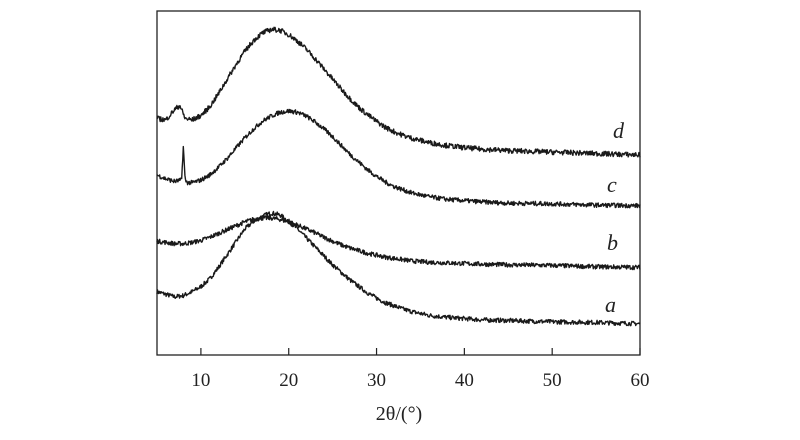 The height and width of the screenshot is (440, 800). I want to click on x-axis-ticks: 10 20 30 40 50 60, so click(420, 369).